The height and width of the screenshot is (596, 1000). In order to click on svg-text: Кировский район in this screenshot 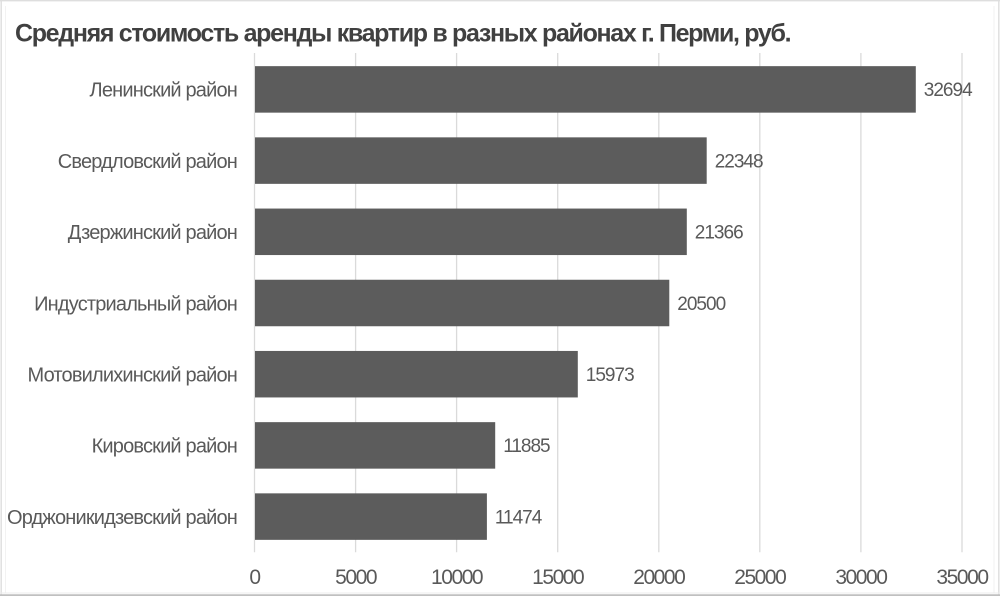, I will do `click(164, 447)`.